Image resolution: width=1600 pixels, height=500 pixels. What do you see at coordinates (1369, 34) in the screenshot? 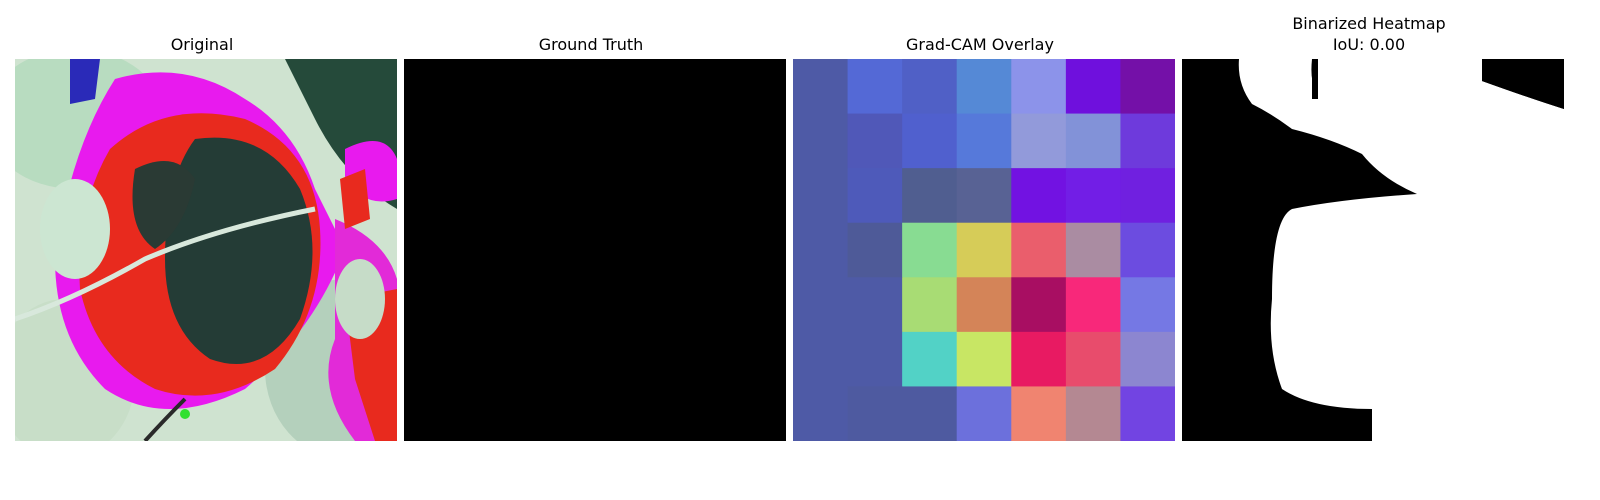
I see `panel-title-binarized: Binarized Heatmap IoU: 0.00` at bounding box center [1369, 34].